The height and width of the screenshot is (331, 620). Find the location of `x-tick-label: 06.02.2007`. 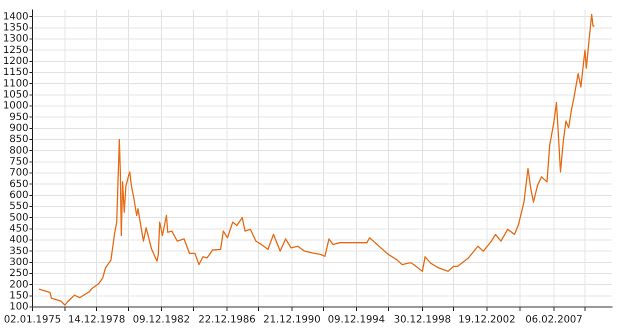

x-tick-label: 06.02.2007 is located at coordinates (554, 320).